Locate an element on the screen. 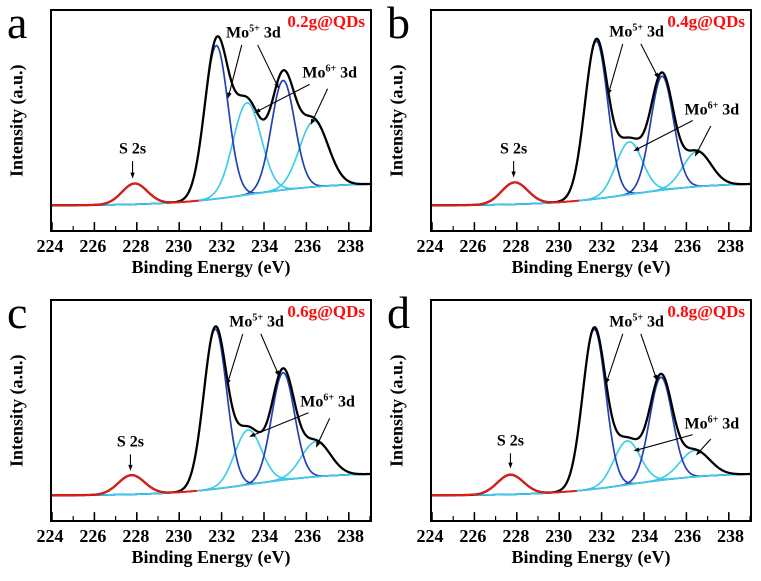 The height and width of the screenshot is (581, 761). x-tick-label: 228 is located at coordinates (516, 246).